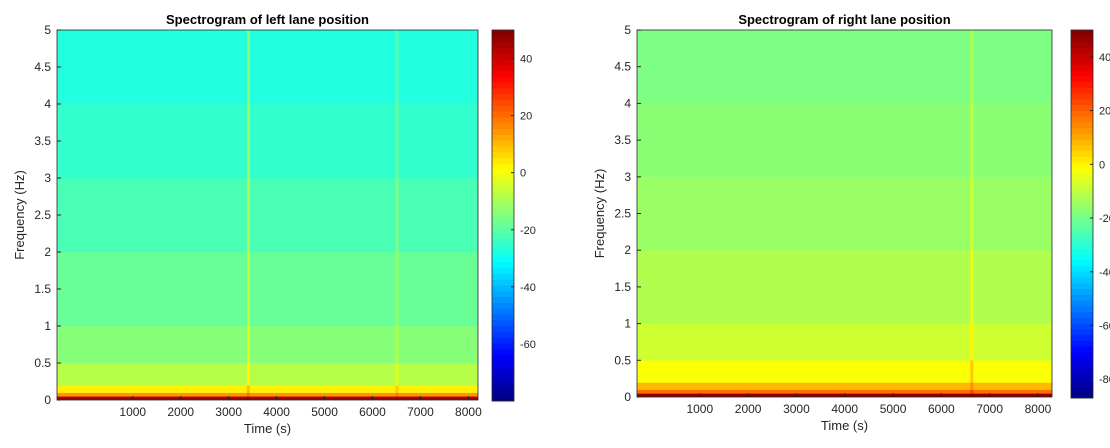 This screenshot has width=1110, height=448. I want to click on y-tick-label: 4, so click(47, 104).